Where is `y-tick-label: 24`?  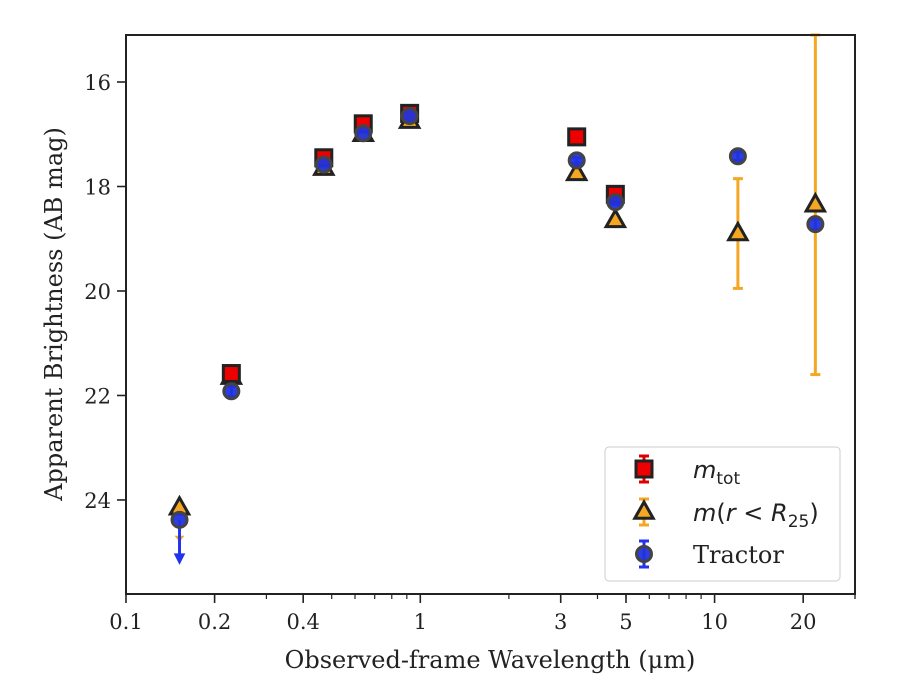
y-tick-label: 24 is located at coordinates (97, 501).